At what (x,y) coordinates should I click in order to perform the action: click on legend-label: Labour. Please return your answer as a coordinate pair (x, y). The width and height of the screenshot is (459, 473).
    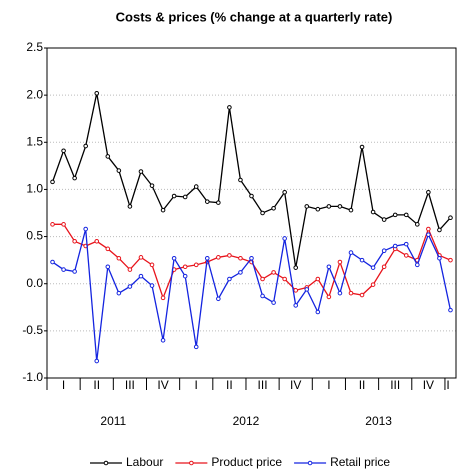
    Looking at the image, I should click on (144, 462).